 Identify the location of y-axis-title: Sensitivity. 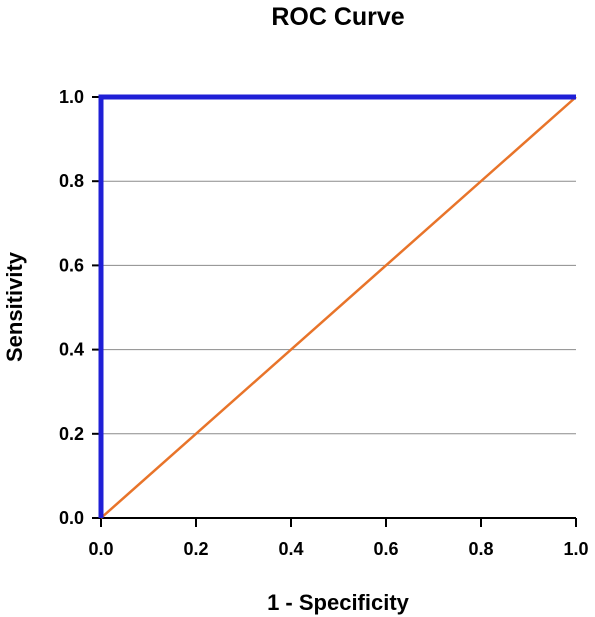
(14, 306).